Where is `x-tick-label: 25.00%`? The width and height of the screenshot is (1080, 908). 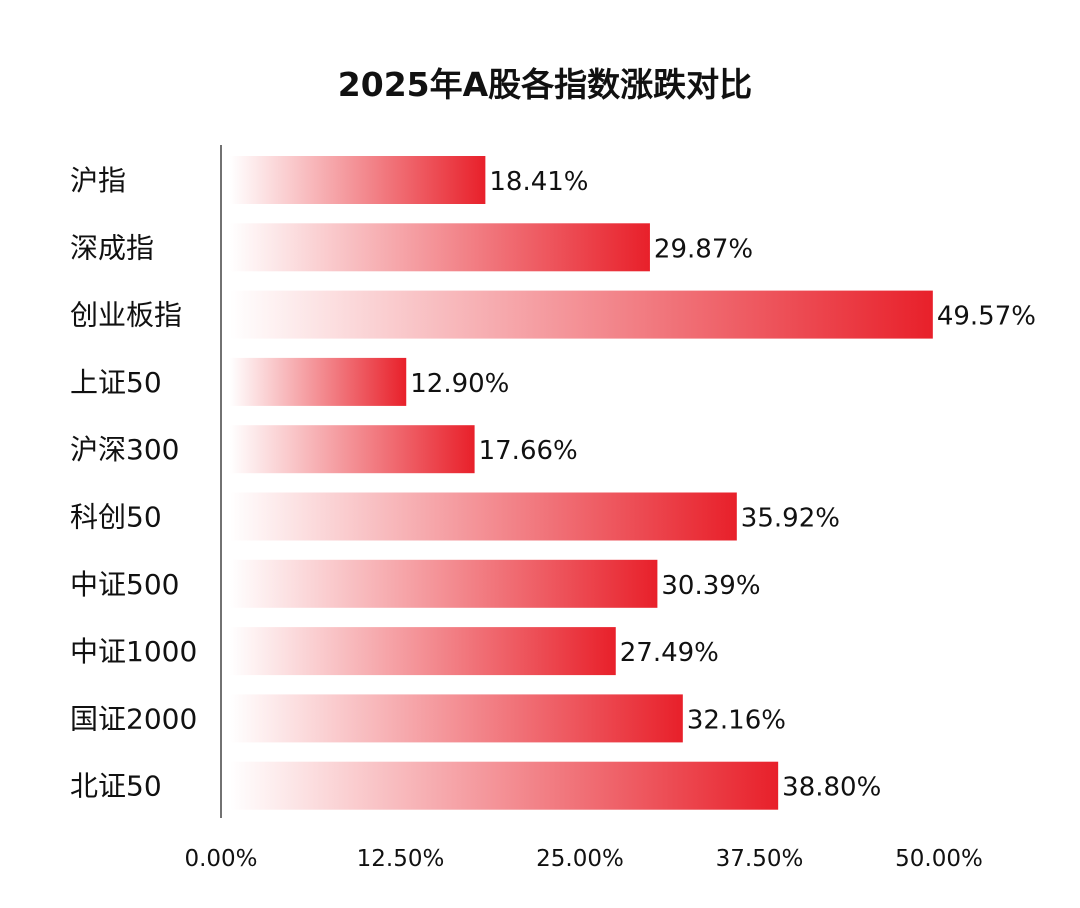
x-tick-label: 25.00% is located at coordinates (580, 859).